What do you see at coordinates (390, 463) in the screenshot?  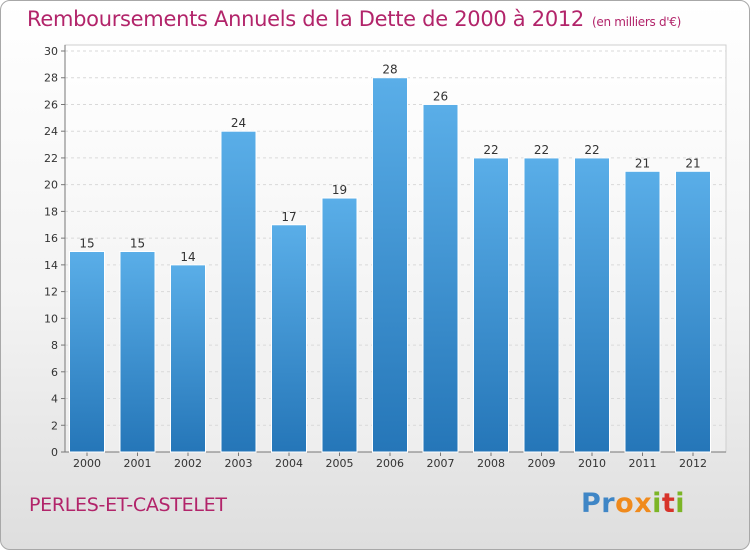 I see `x-tick-label-2006: 2006` at bounding box center [390, 463].